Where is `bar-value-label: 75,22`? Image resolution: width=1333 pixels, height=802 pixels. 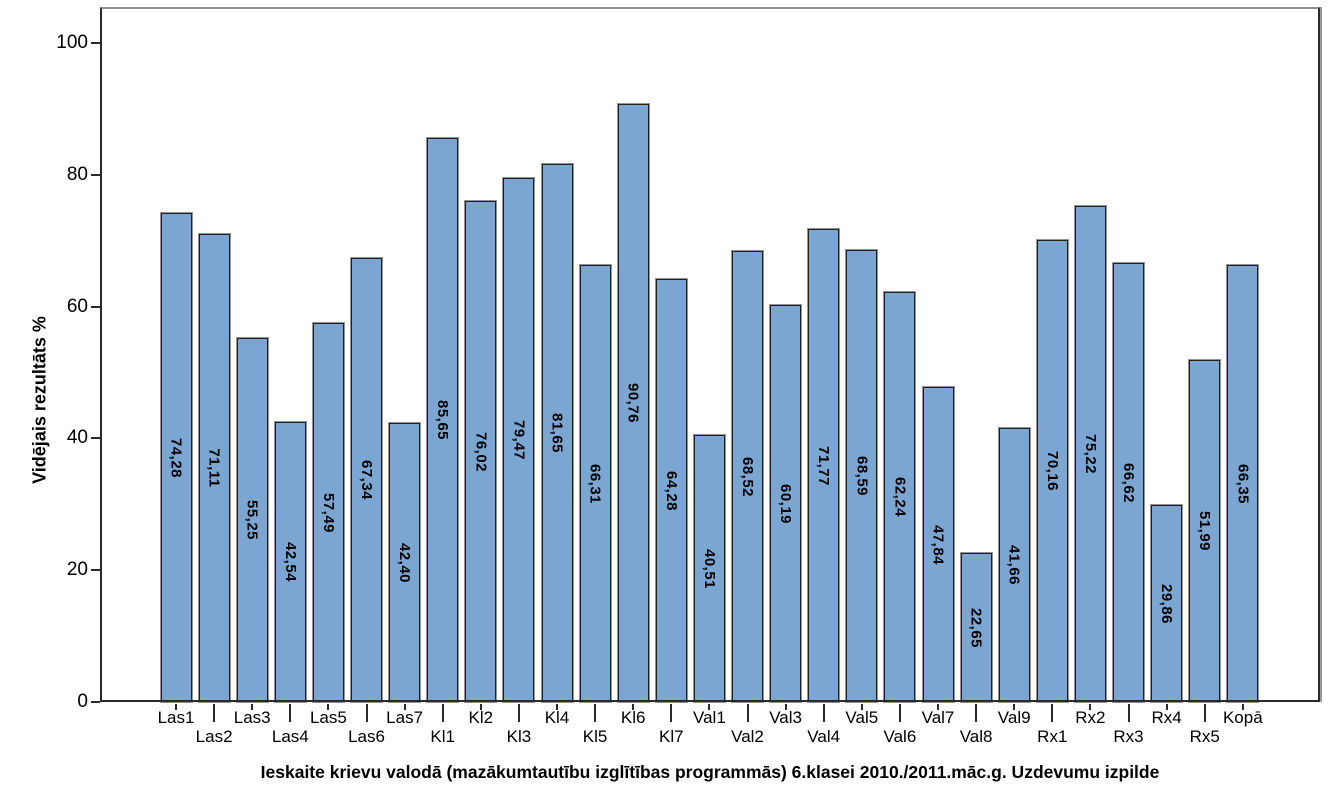 bar-value-label: 75,22 is located at coordinates (1090, 454).